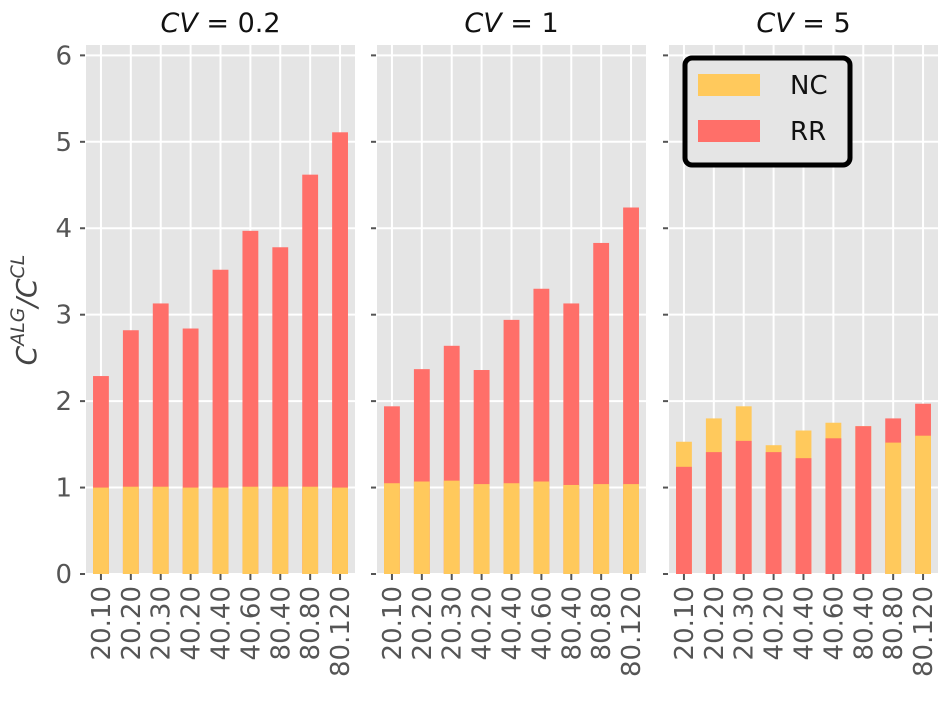  Describe the element at coordinates (63, 143) in the screenshot. I see `y-tick-label: 5` at that location.